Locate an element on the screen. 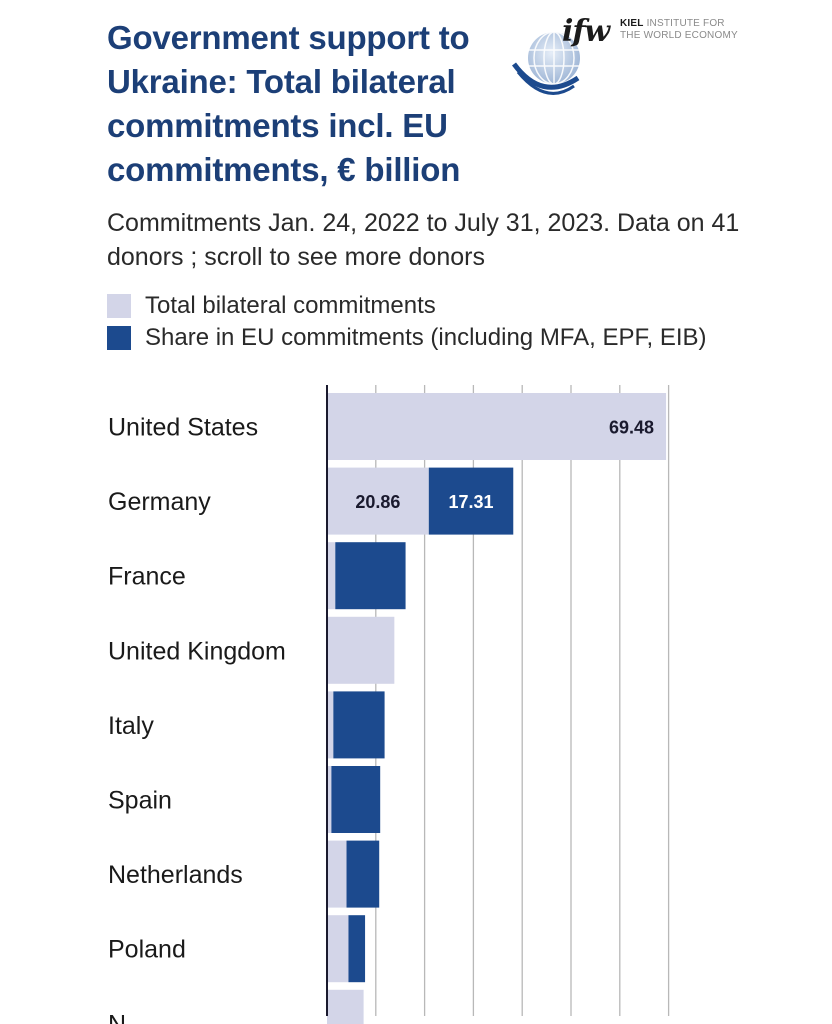 This screenshot has height=1024, width=832. category-label: France is located at coordinates (147, 577).